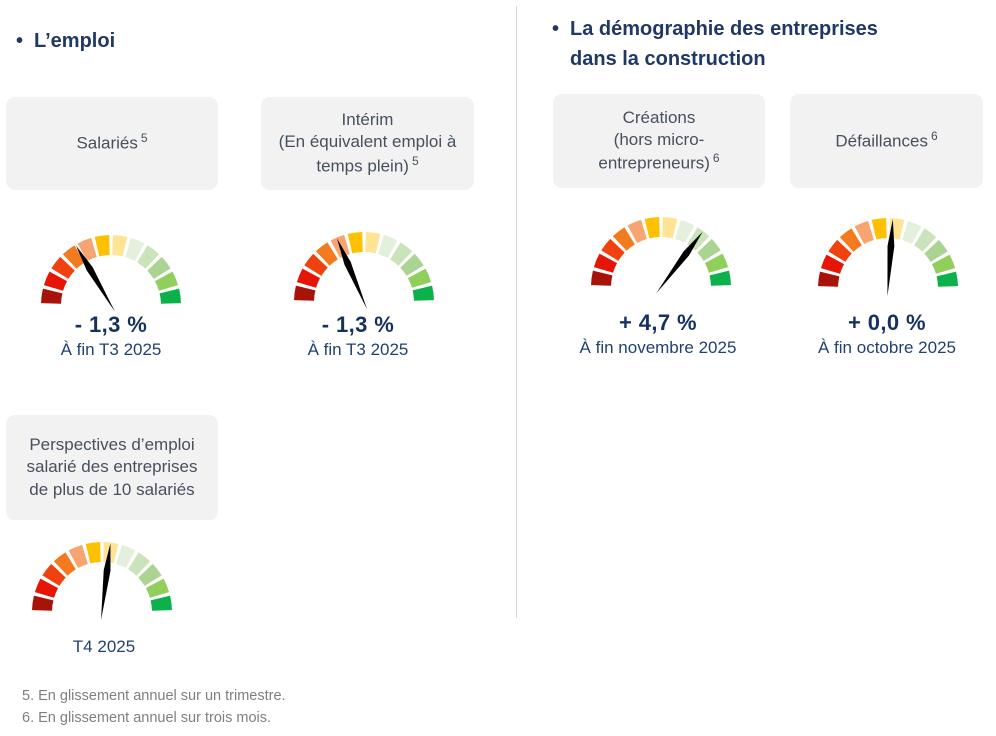 This screenshot has width=996, height=736. Describe the element at coordinates (111, 324) in the screenshot. I see `gauge-value-salaries: - 1,3 %` at that location.